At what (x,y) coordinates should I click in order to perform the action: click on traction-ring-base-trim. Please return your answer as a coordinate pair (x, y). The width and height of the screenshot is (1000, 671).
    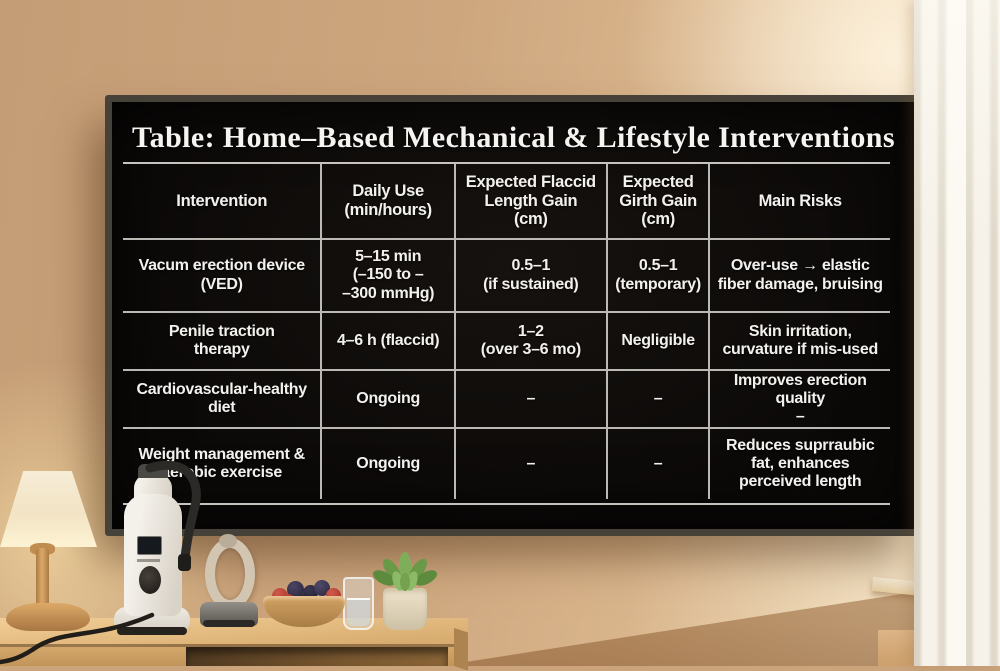
    Looking at the image, I should click on (229, 623).